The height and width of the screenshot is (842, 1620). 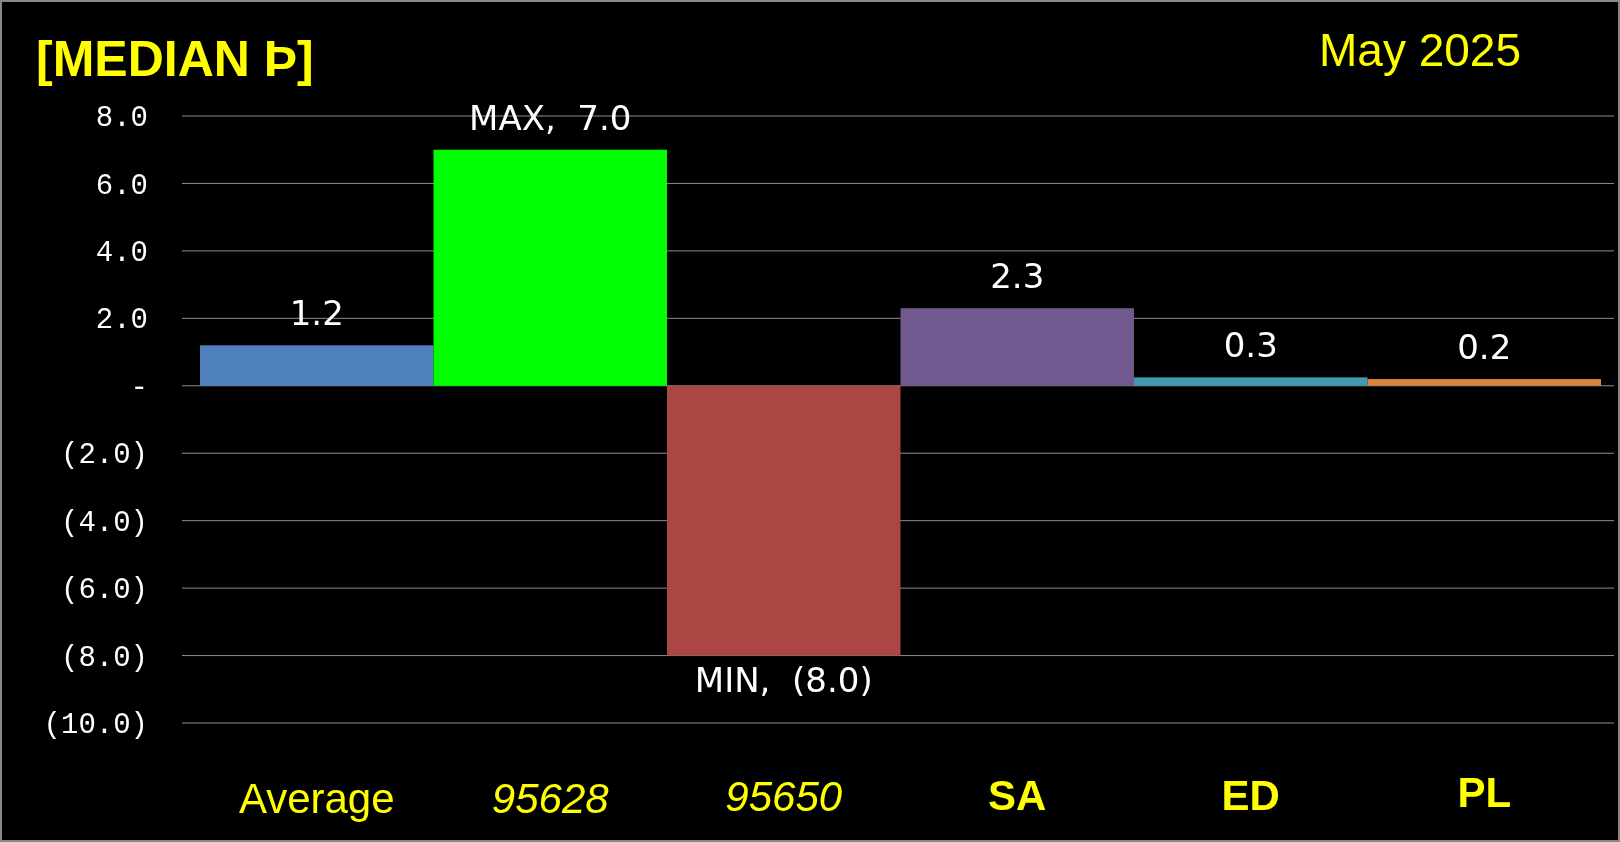 I want to click on data-label: MIN, (8.0), so click(x=783, y=679).